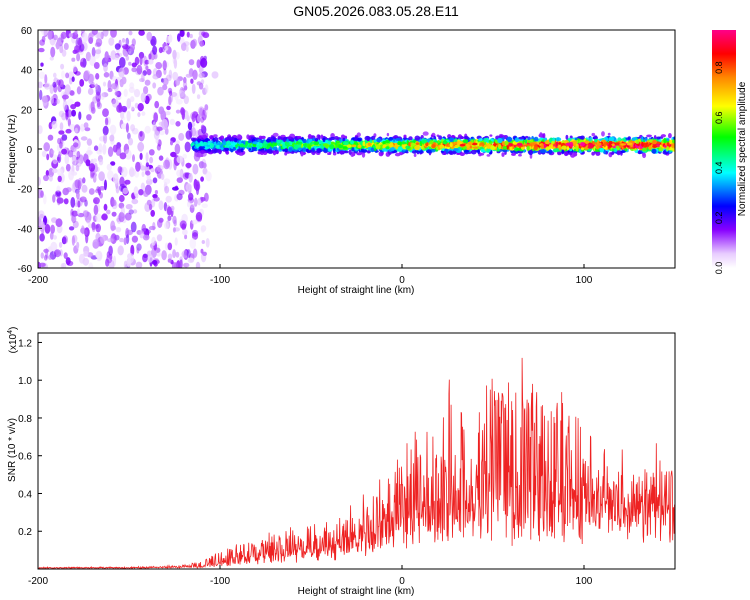 This screenshot has width=750, height=600. What do you see at coordinates (25, 190) in the screenshot?
I see `y-tick-label: -20` at bounding box center [25, 190].